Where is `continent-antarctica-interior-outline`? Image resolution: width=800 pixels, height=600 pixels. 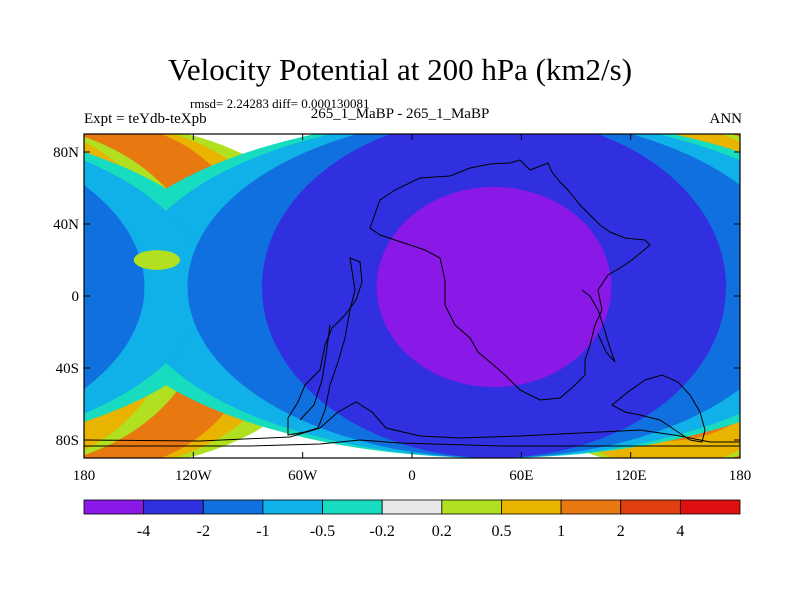 continent-antarctica-interior-outline is located at coordinates (412, 443).